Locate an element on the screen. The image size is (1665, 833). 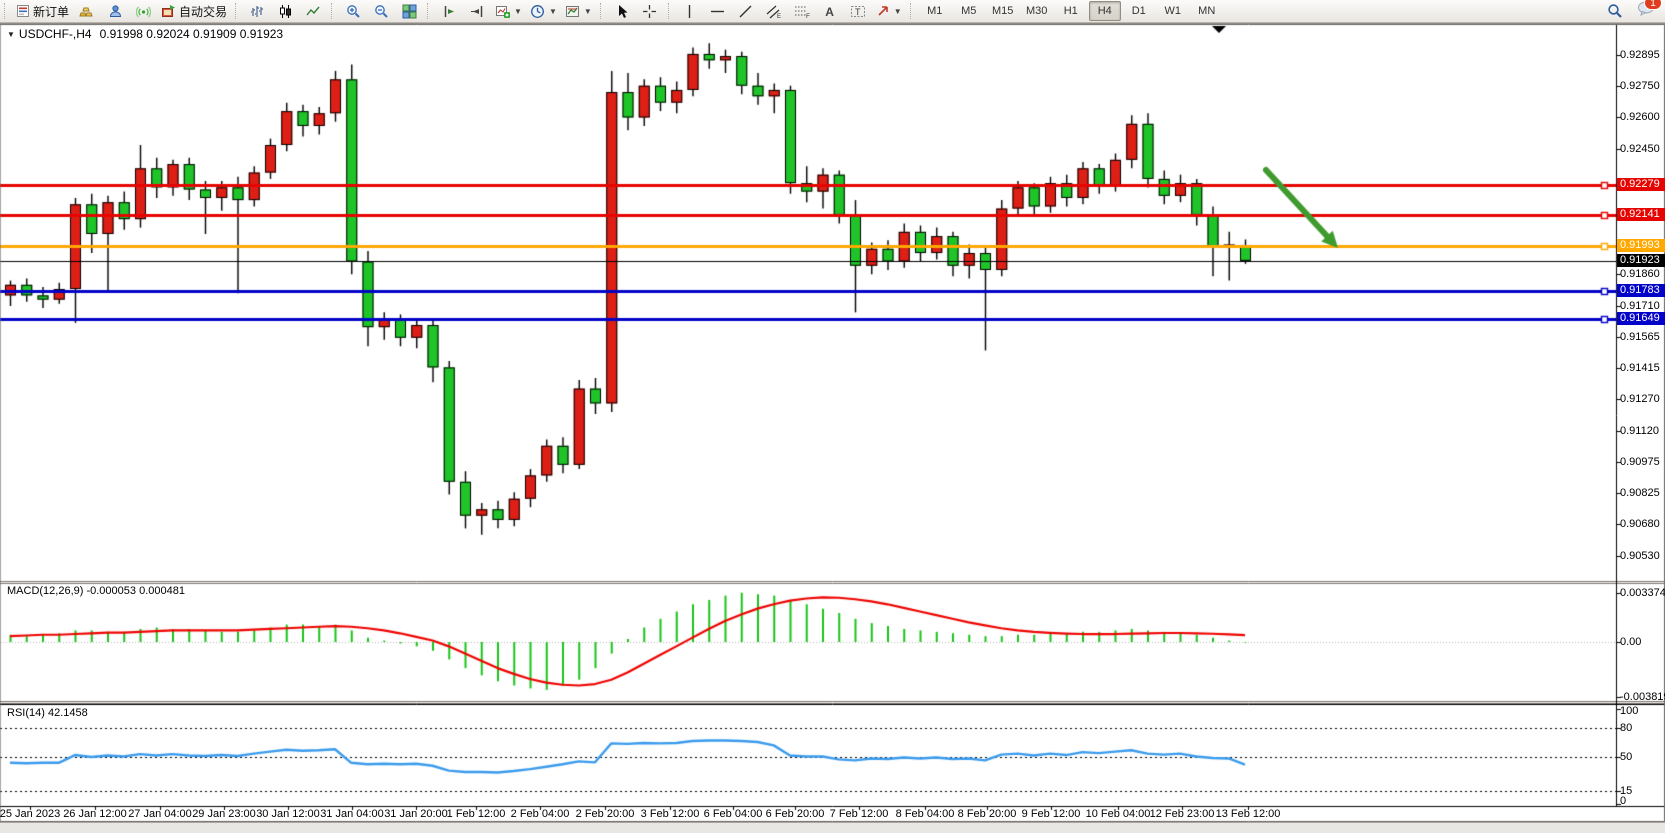
text-icon: A is located at coordinates (829, 12).